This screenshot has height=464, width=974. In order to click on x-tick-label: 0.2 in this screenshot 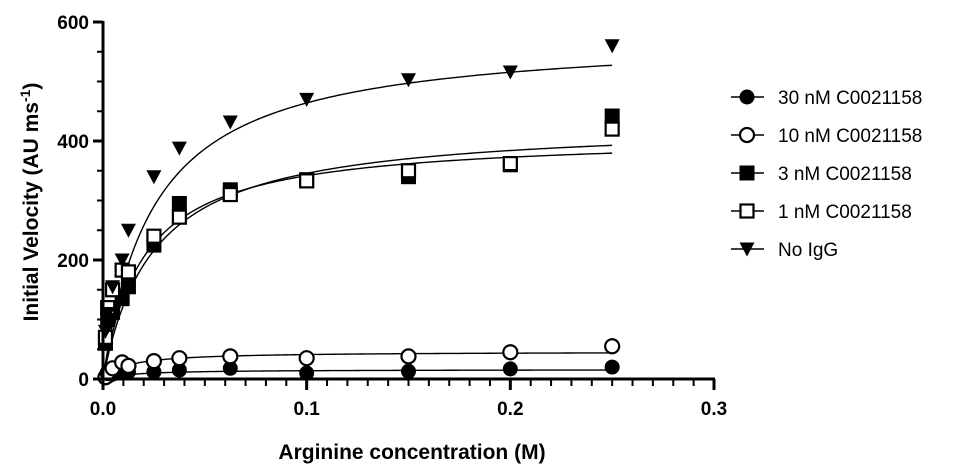, I will do `click(510, 409)`.